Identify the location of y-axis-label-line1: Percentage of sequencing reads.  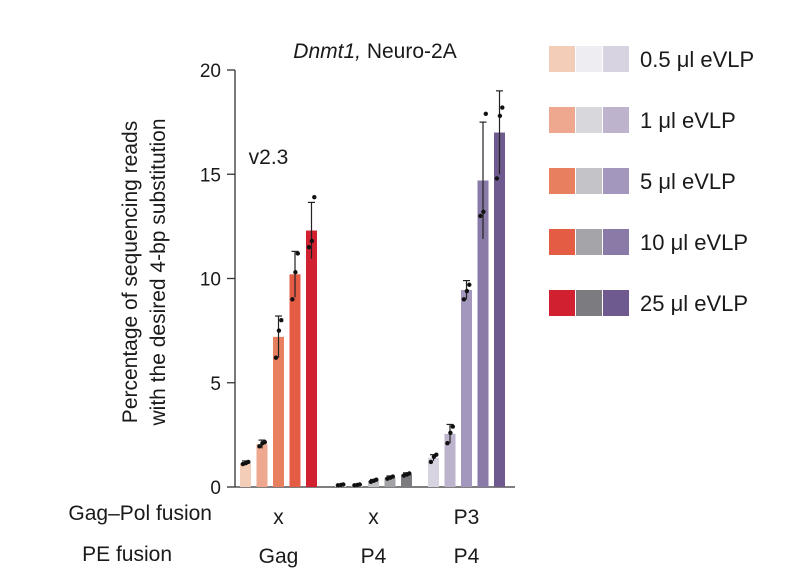
(130, 272).